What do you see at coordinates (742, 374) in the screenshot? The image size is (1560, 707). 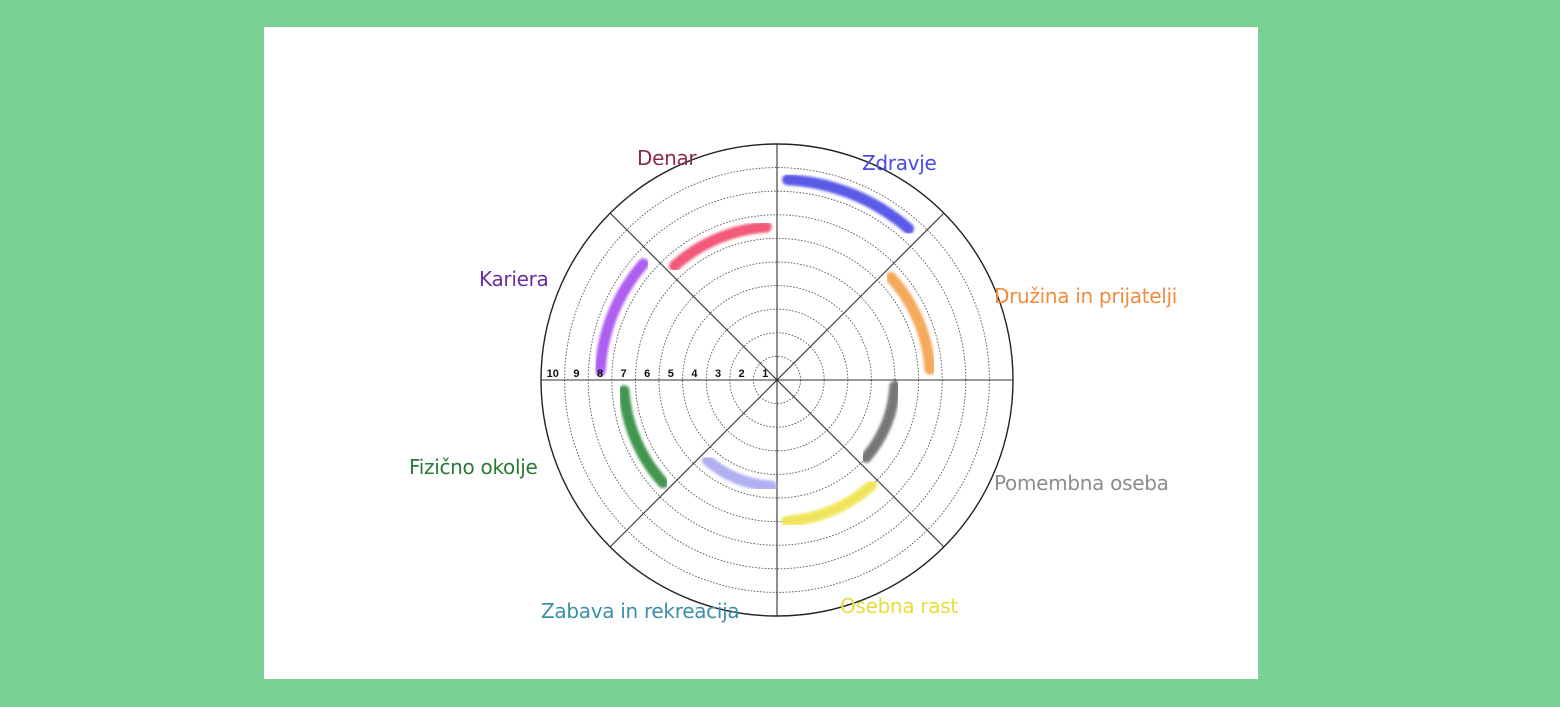 I see `scale-label-2: 2` at bounding box center [742, 374].